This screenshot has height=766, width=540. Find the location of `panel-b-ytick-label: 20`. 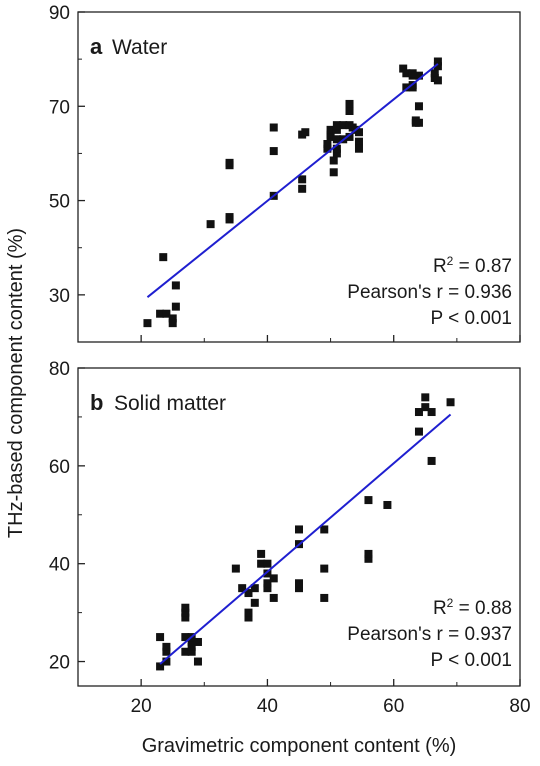

panel-b-ytick-label: 20 is located at coordinates (59, 663).